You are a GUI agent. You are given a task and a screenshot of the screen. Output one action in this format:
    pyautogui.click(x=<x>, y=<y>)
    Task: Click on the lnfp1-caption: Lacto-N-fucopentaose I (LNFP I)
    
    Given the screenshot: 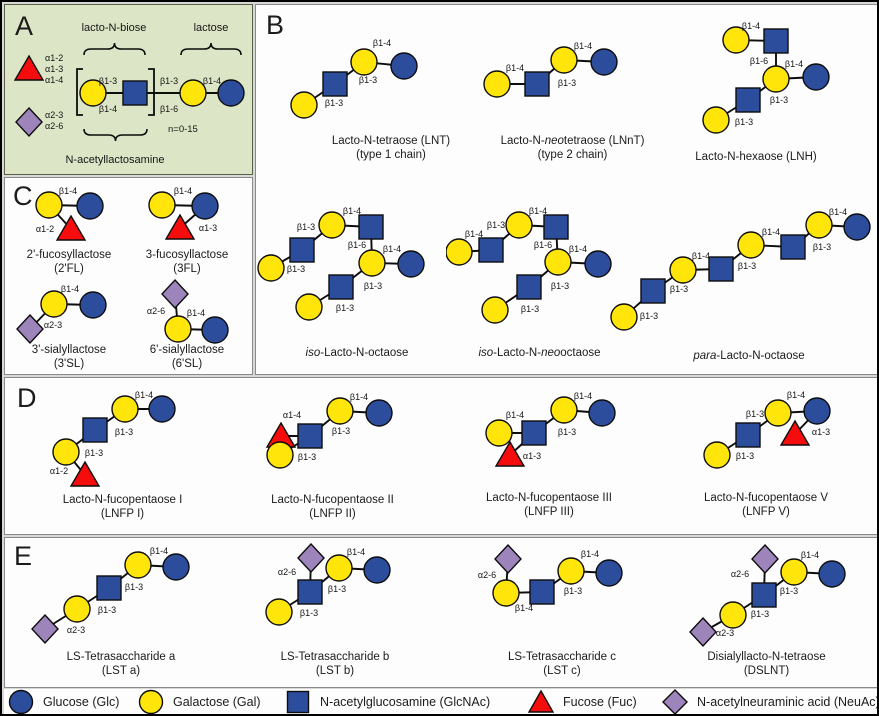 What is the action you would take?
    pyautogui.click(x=122, y=507)
    